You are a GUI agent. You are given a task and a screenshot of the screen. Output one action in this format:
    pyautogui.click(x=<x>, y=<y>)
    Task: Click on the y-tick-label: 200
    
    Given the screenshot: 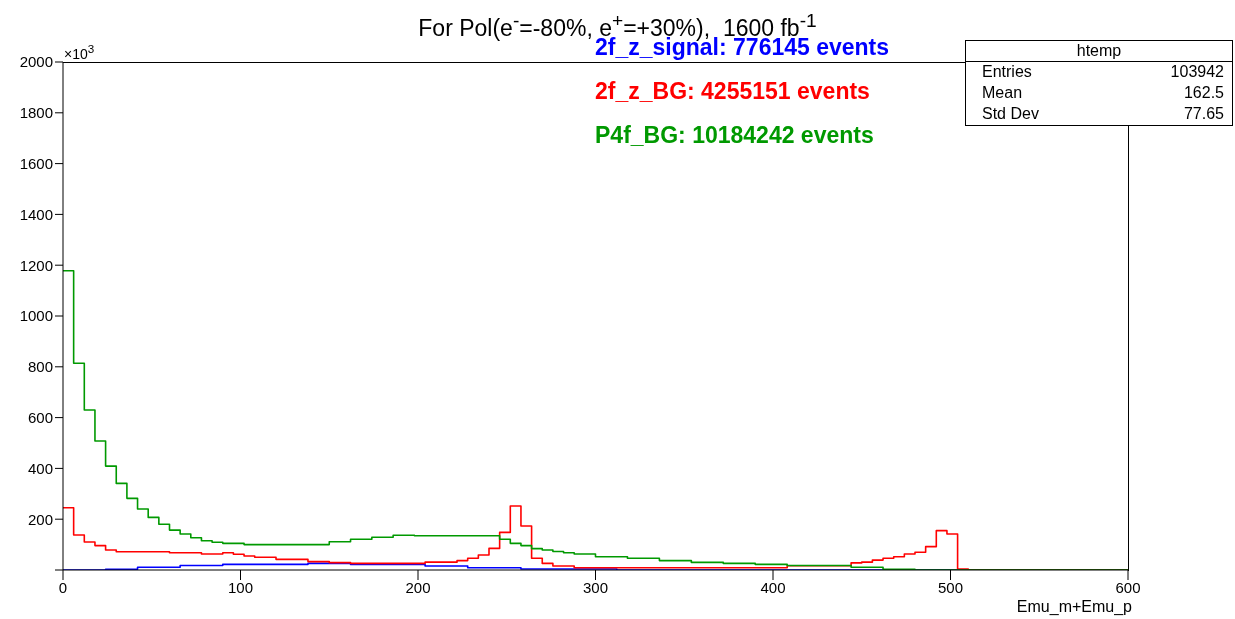 What is the action you would take?
    pyautogui.click(x=40, y=519)
    